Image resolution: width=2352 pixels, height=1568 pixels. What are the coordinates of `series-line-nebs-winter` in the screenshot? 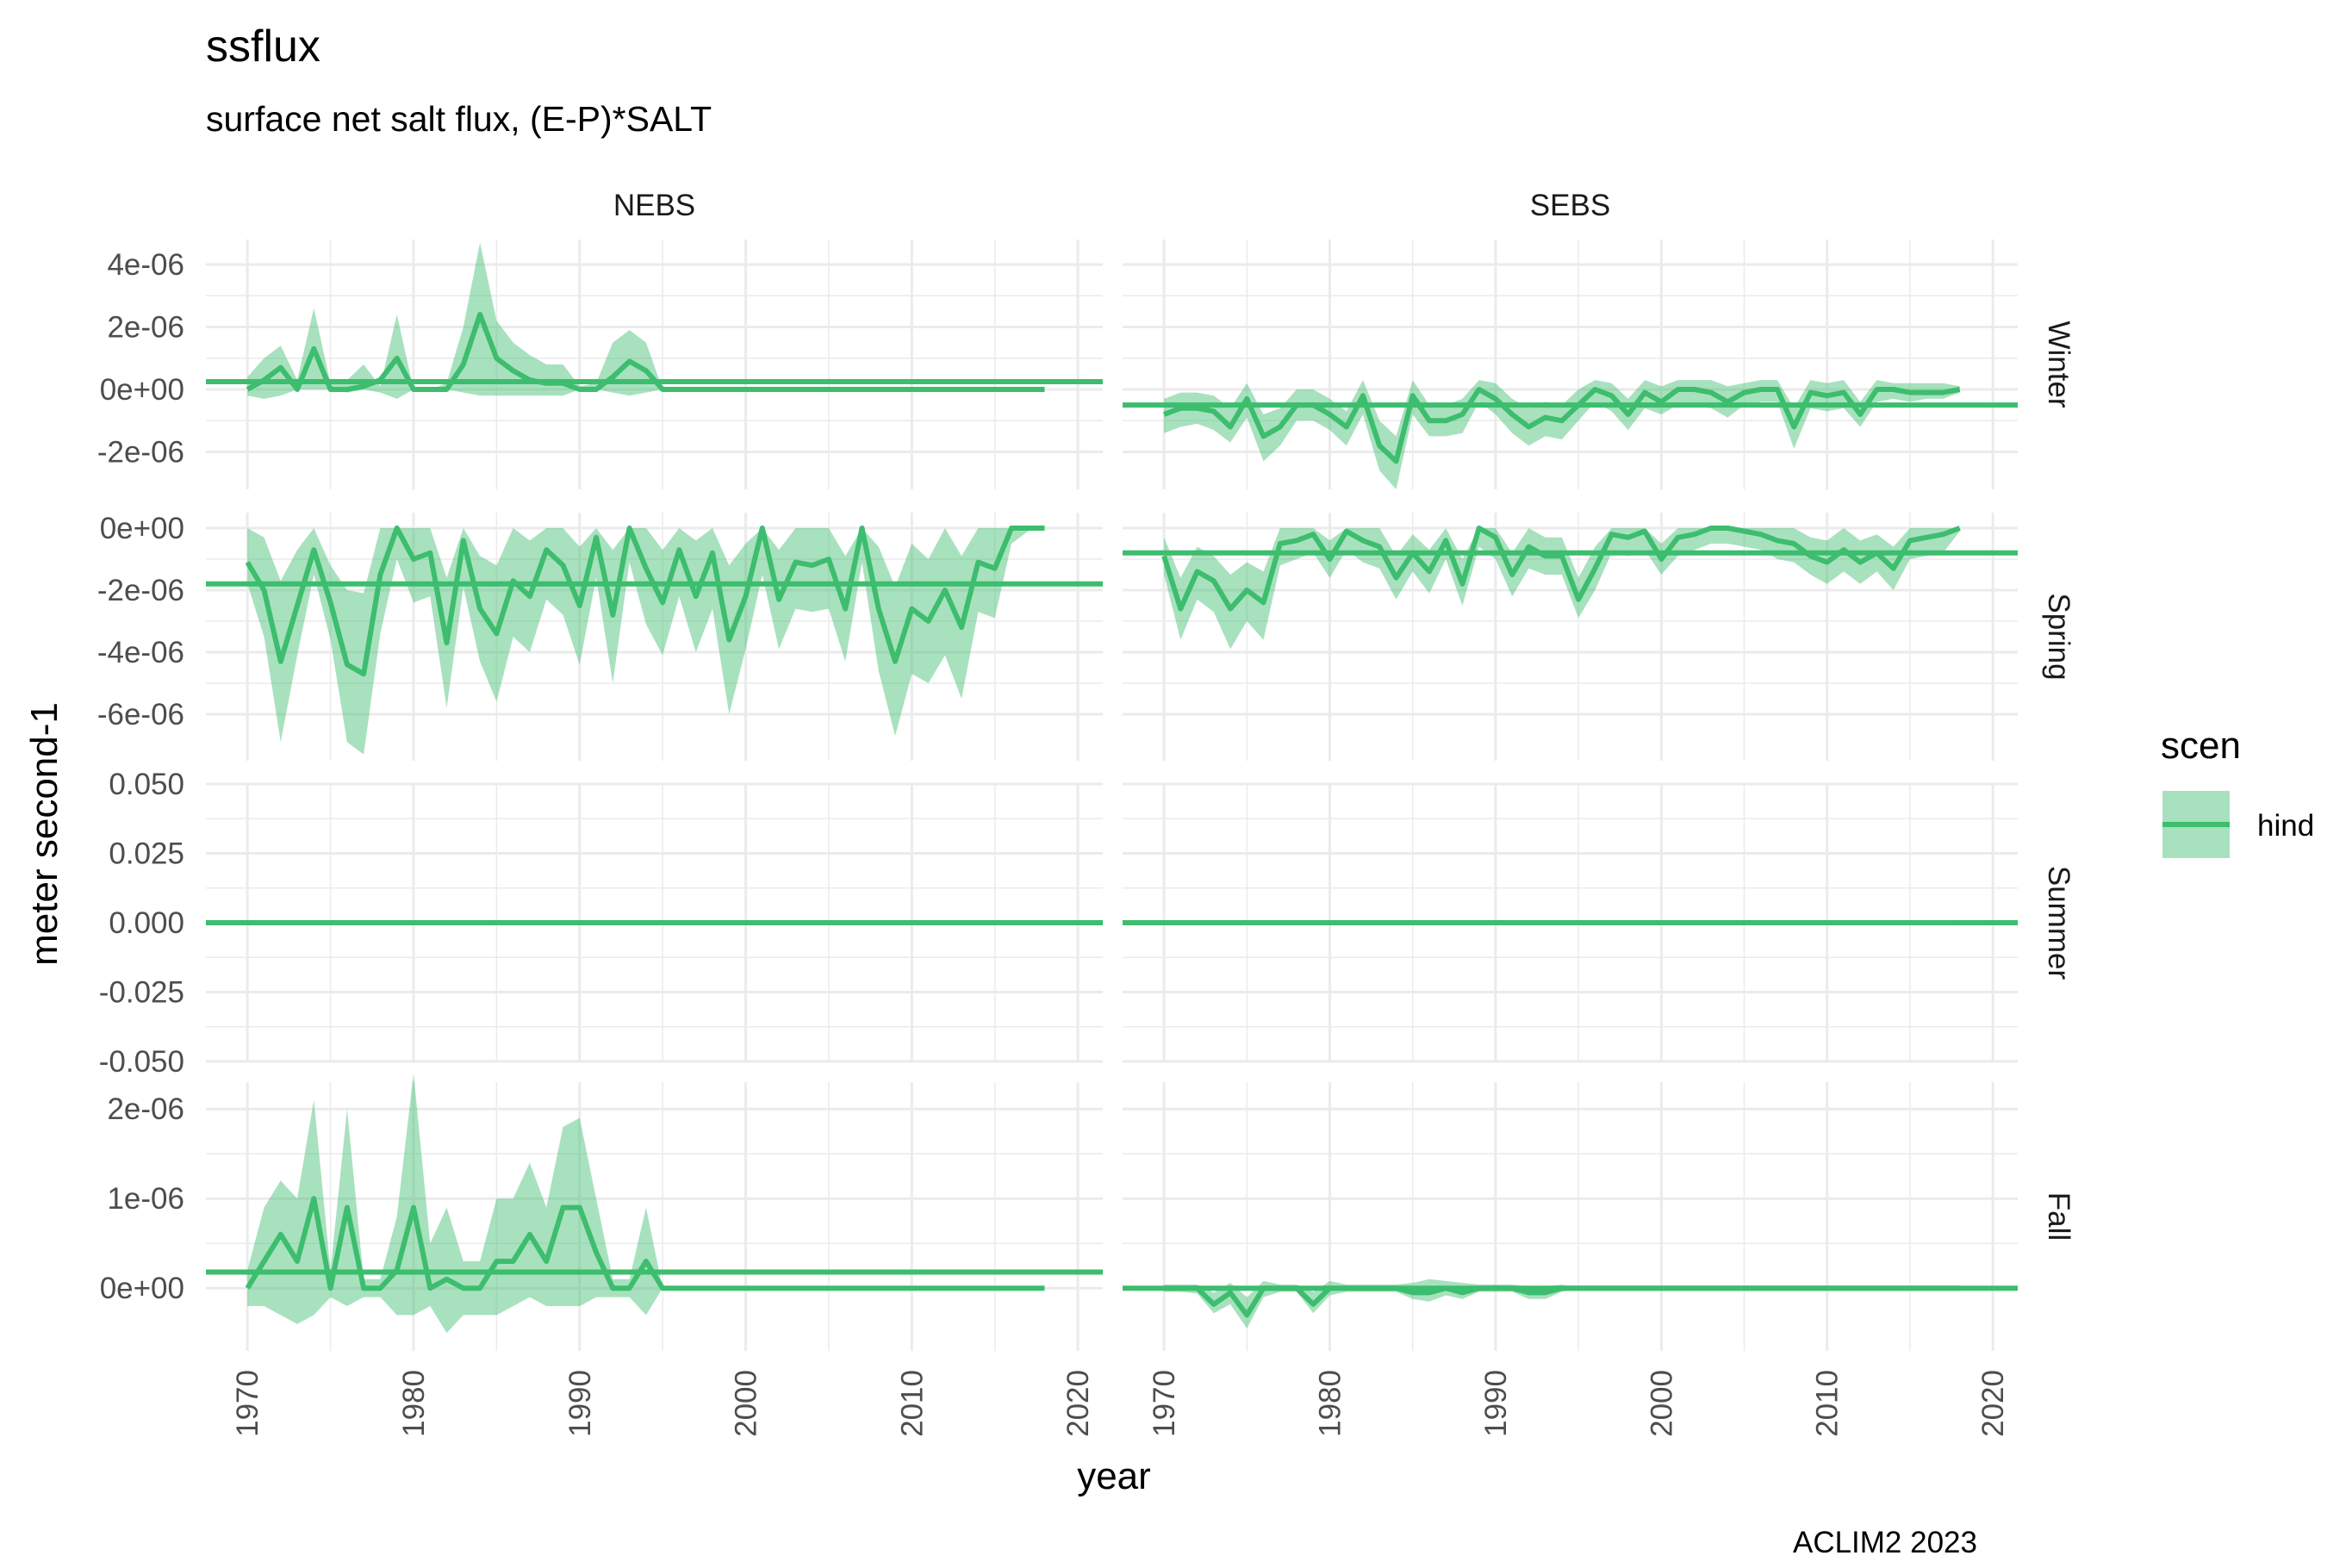 It's located at (645, 352).